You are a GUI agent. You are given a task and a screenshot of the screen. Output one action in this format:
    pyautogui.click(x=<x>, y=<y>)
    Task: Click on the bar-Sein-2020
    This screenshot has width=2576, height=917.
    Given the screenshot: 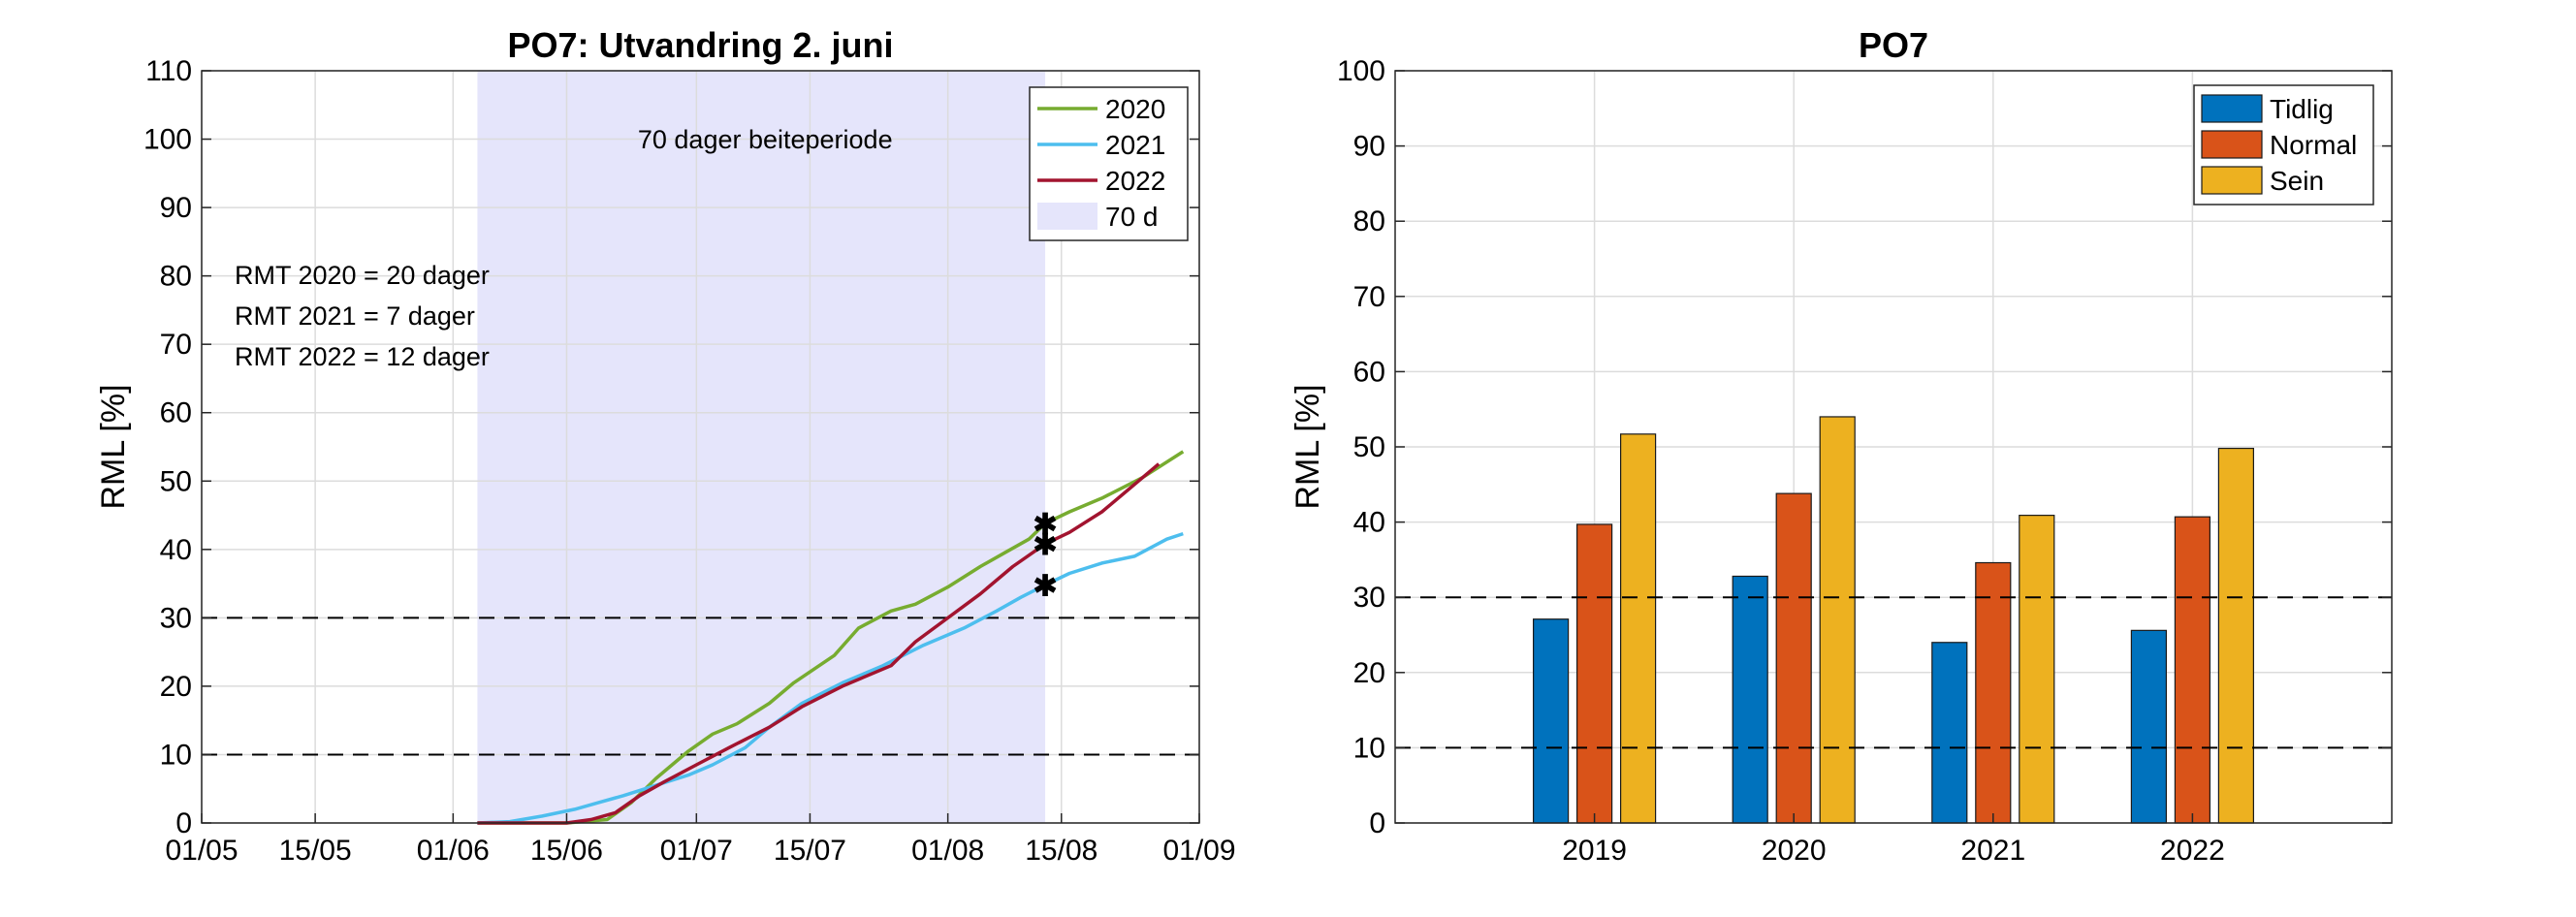 What is the action you would take?
    pyautogui.click(x=1837, y=620)
    